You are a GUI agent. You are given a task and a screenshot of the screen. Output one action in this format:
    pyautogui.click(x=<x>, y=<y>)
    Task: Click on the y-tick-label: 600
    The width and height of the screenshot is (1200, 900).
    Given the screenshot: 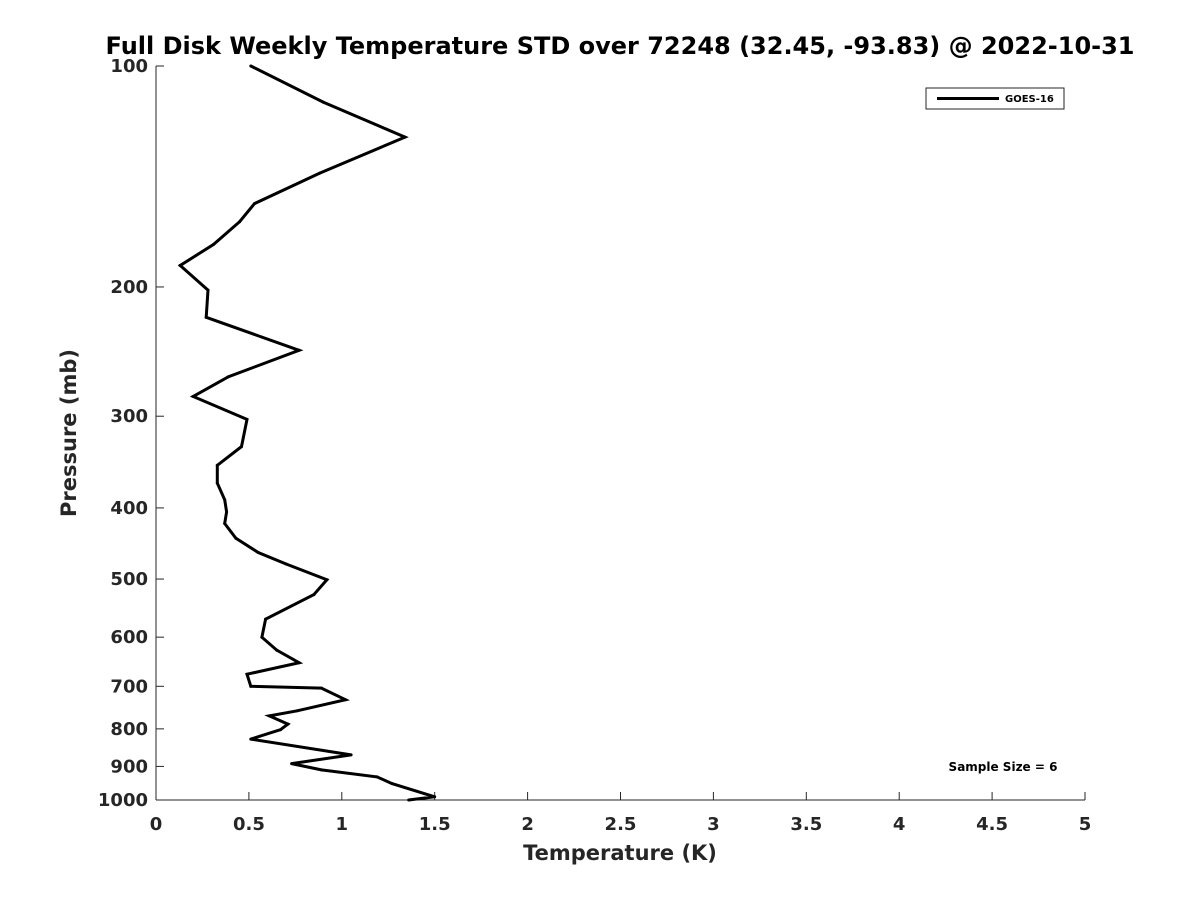 What is the action you would take?
    pyautogui.click(x=129, y=637)
    